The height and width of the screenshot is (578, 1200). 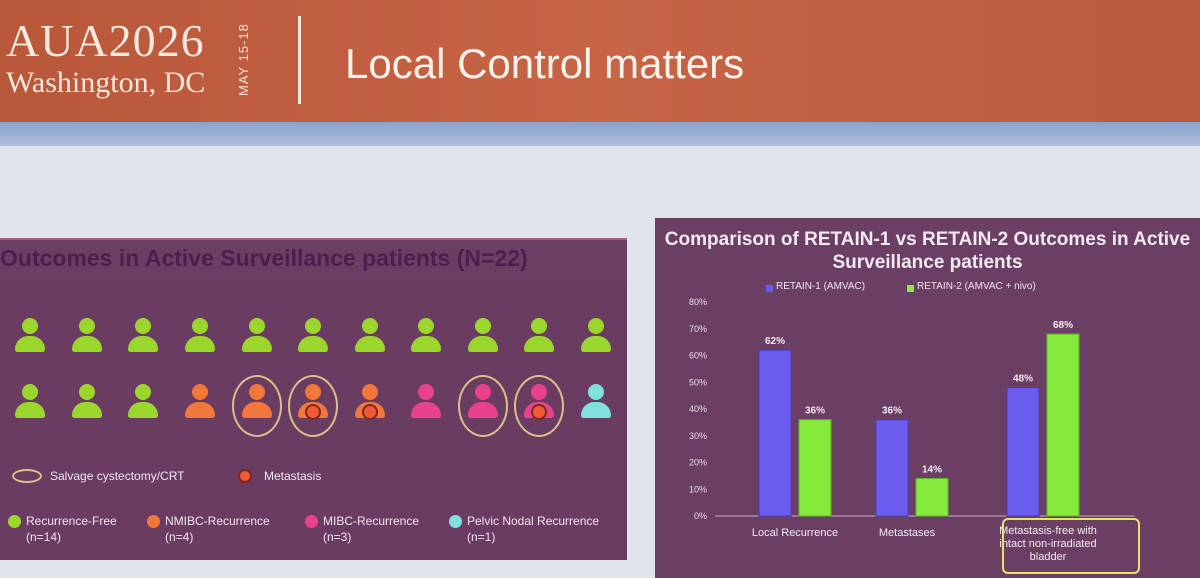 What do you see at coordinates (311, 521) in the screenshot?
I see `mibc-dot-icon` at bounding box center [311, 521].